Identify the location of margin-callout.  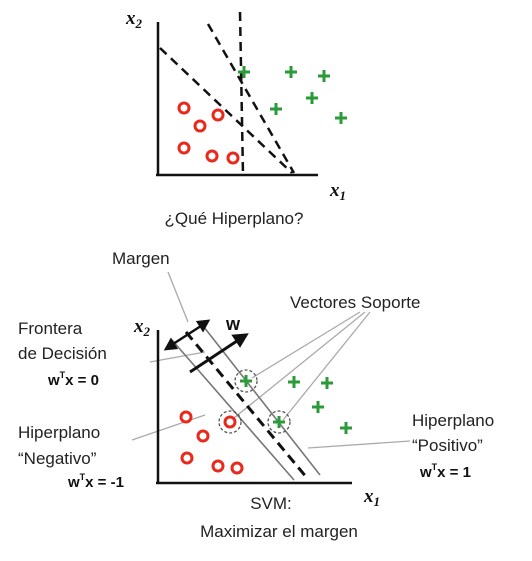
(178, 297).